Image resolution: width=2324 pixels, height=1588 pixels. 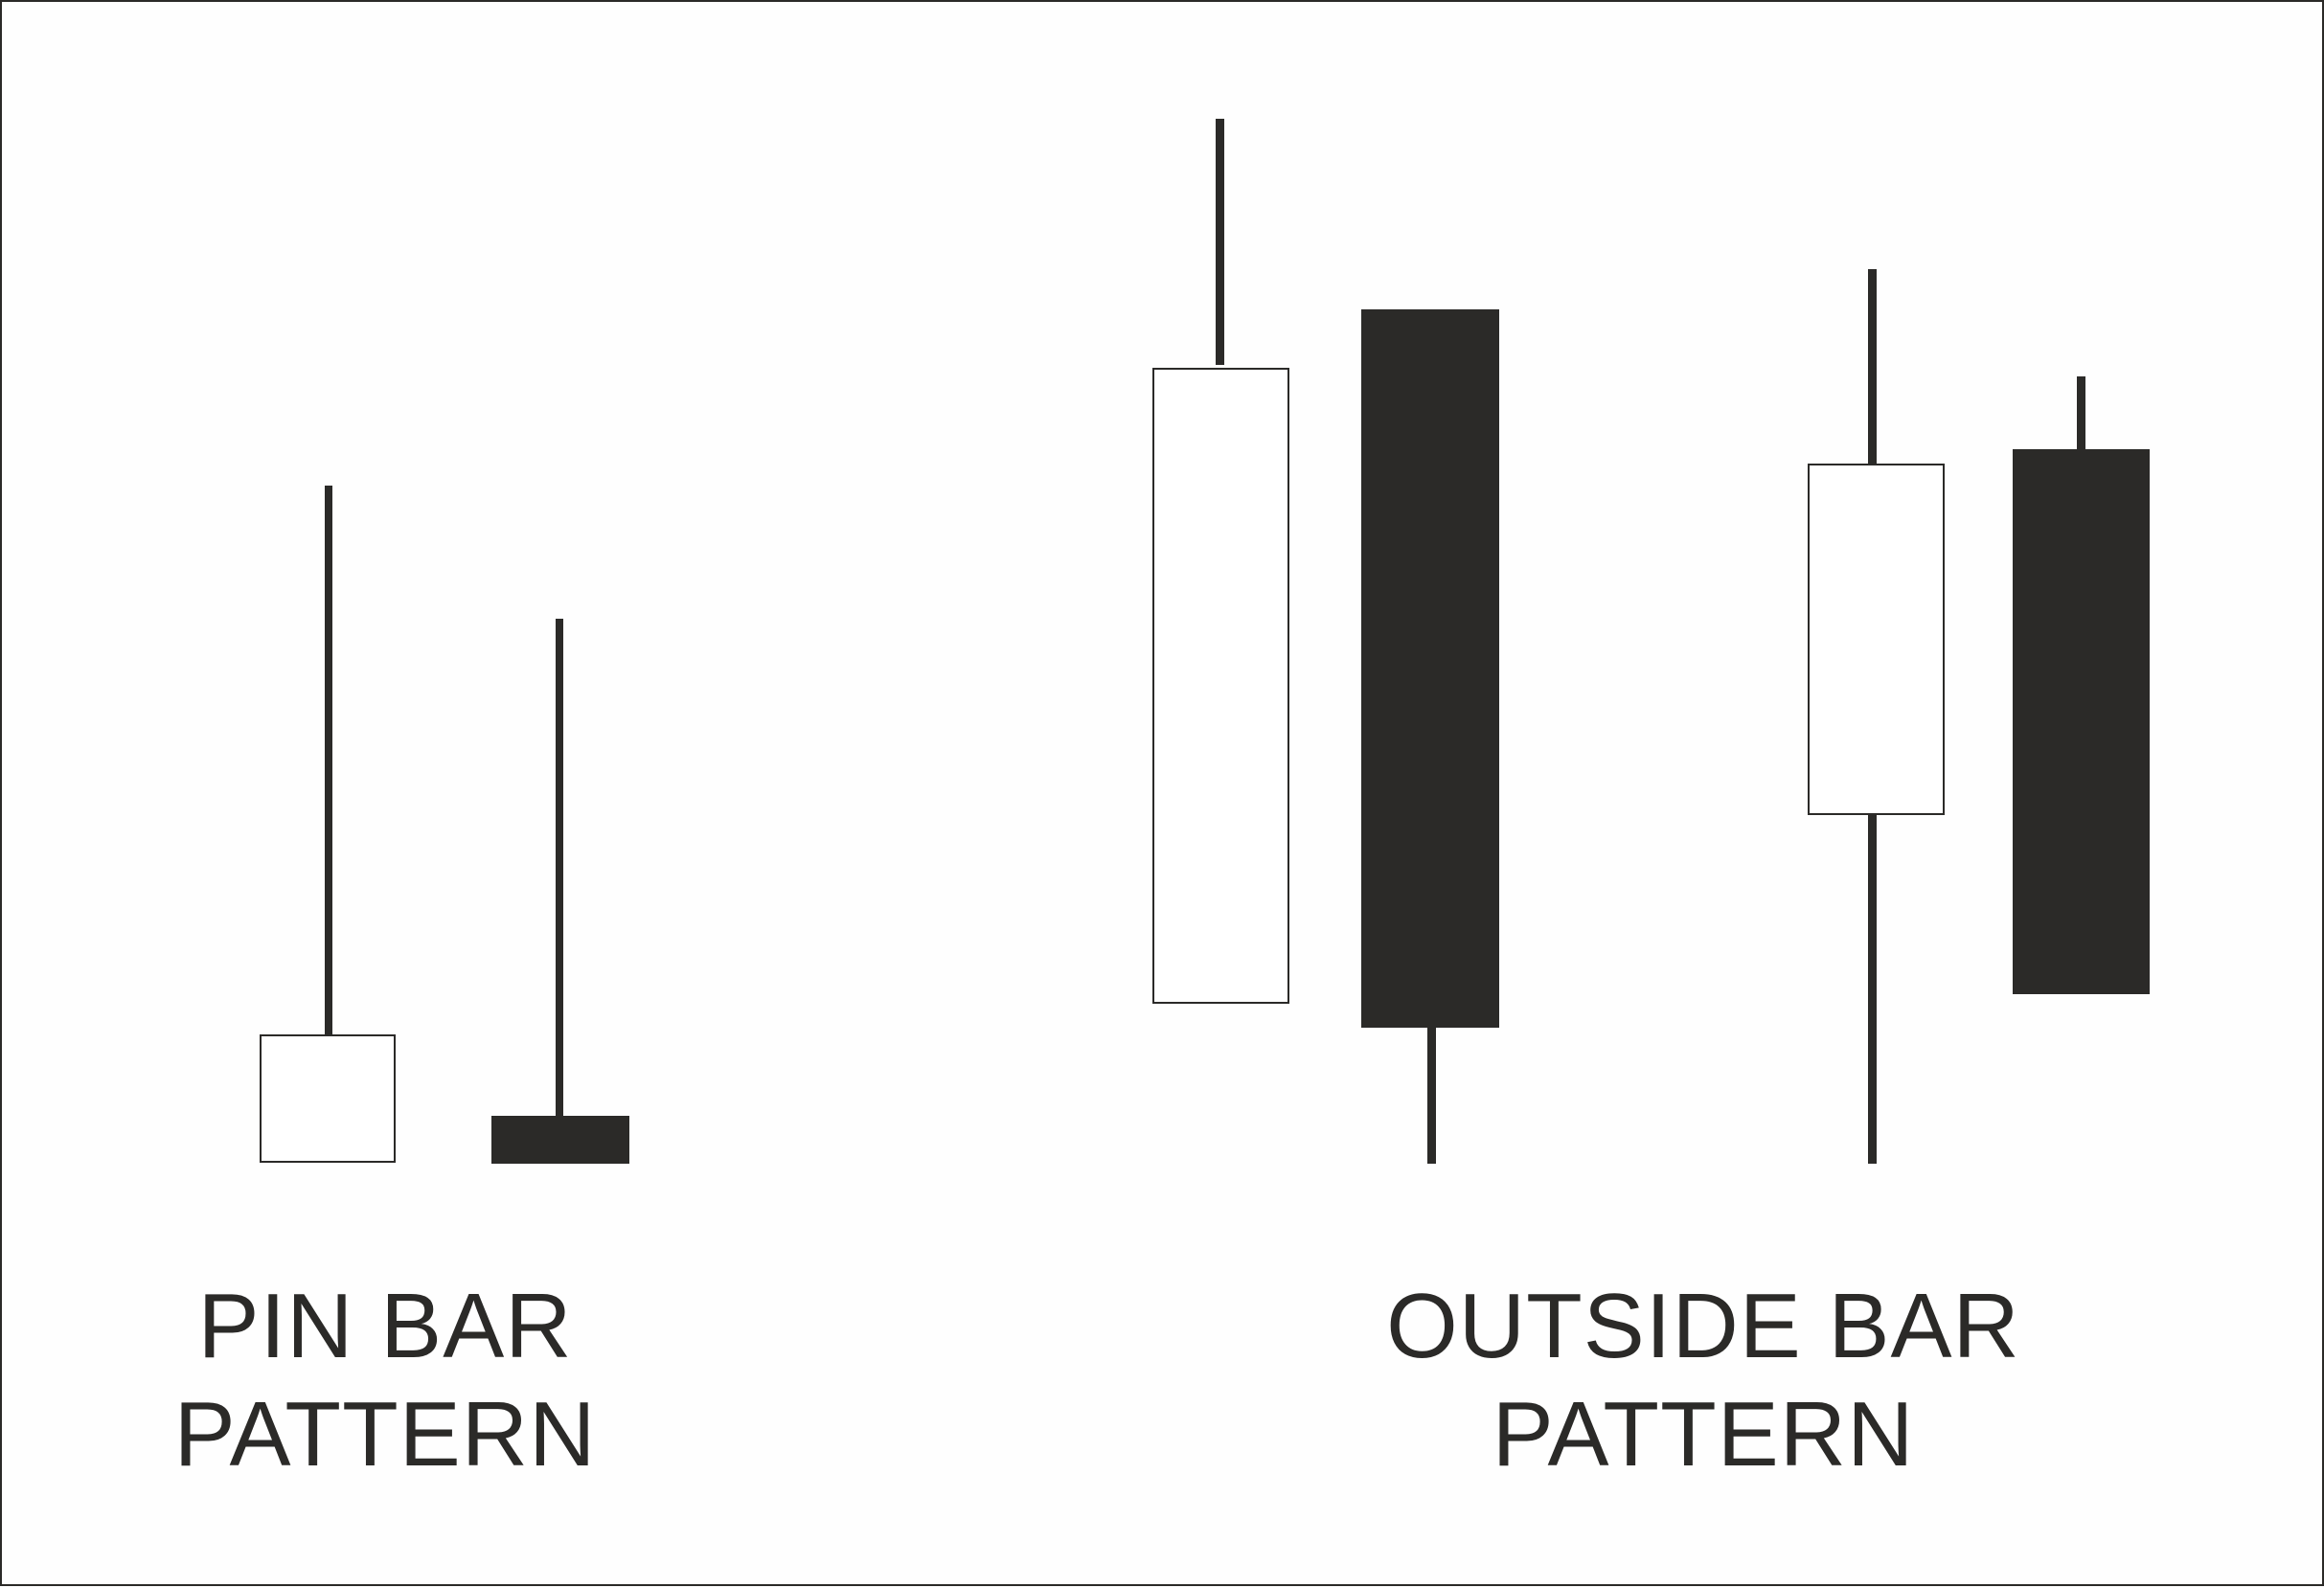 I want to click on outside-bar-2-bullish-candle, so click(x=1876, y=716).